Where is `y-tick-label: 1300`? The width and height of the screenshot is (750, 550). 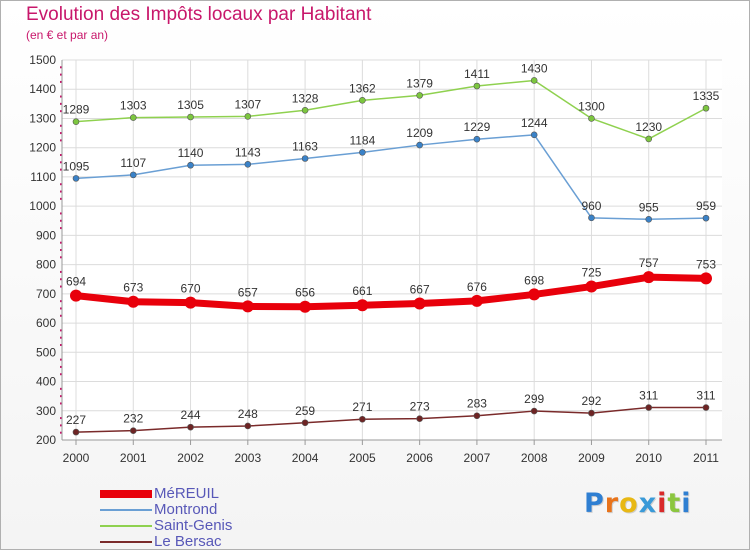 y-tick-label: 1300 is located at coordinates (42, 118).